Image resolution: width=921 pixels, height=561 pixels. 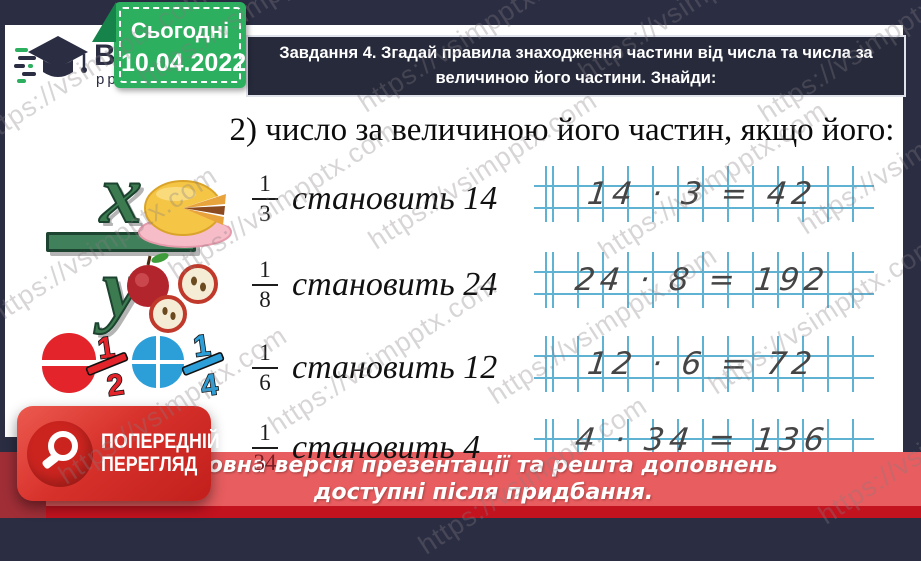 What do you see at coordinates (185, 213) in the screenshot?
I see `cake-icon` at bounding box center [185, 213].